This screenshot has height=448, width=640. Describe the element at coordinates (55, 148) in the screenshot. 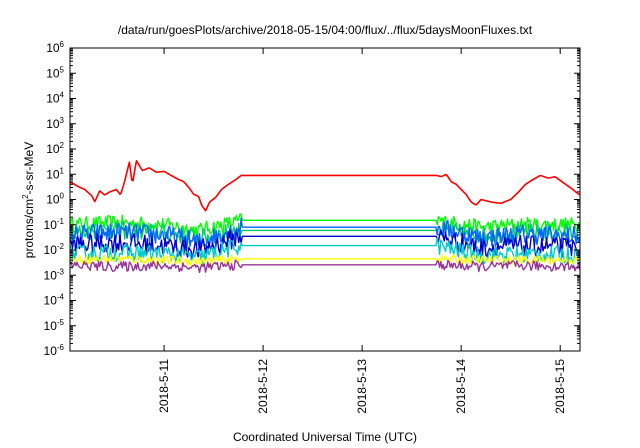

I see `y-tick-label: 10²` at that location.